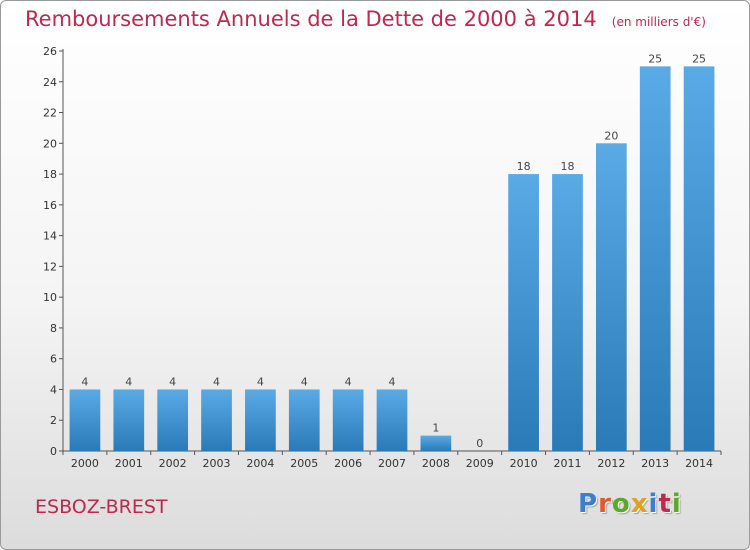 This screenshot has width=750, height=550. Describe the element at coordinates (348, 420) in the screenshot. I see `bar-2006` at that location.